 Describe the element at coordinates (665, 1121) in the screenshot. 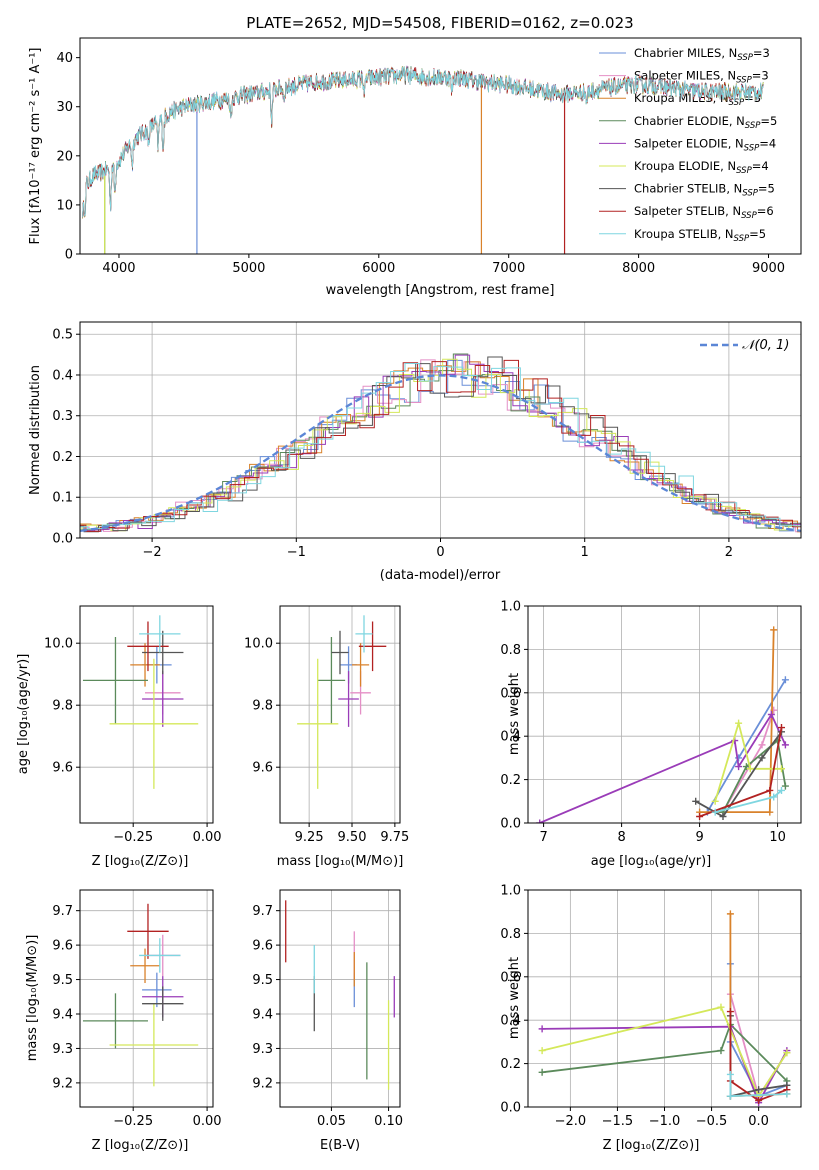

I see `x-tick-label: −1.0` at that location.